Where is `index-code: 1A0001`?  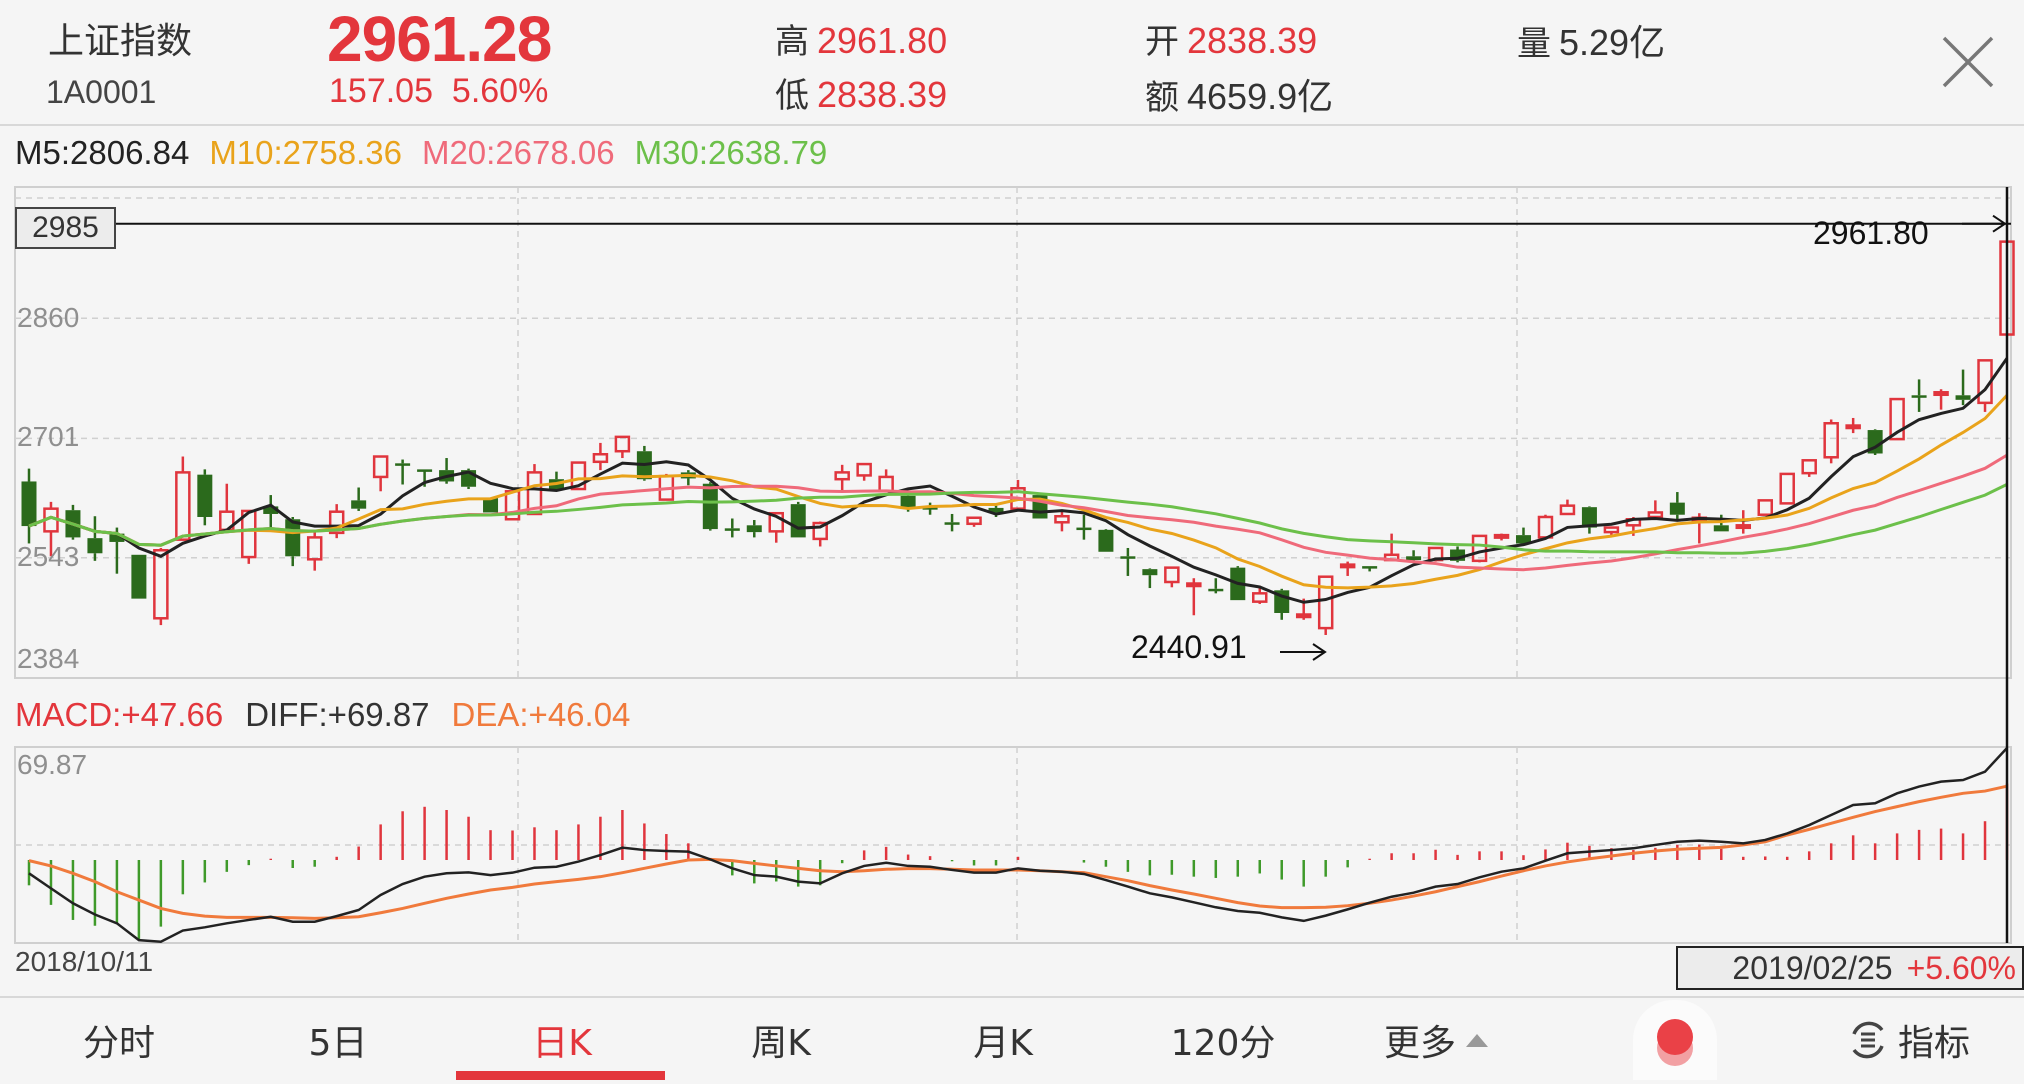
index-code: 1A0001 is located at coordinates (101, 92).